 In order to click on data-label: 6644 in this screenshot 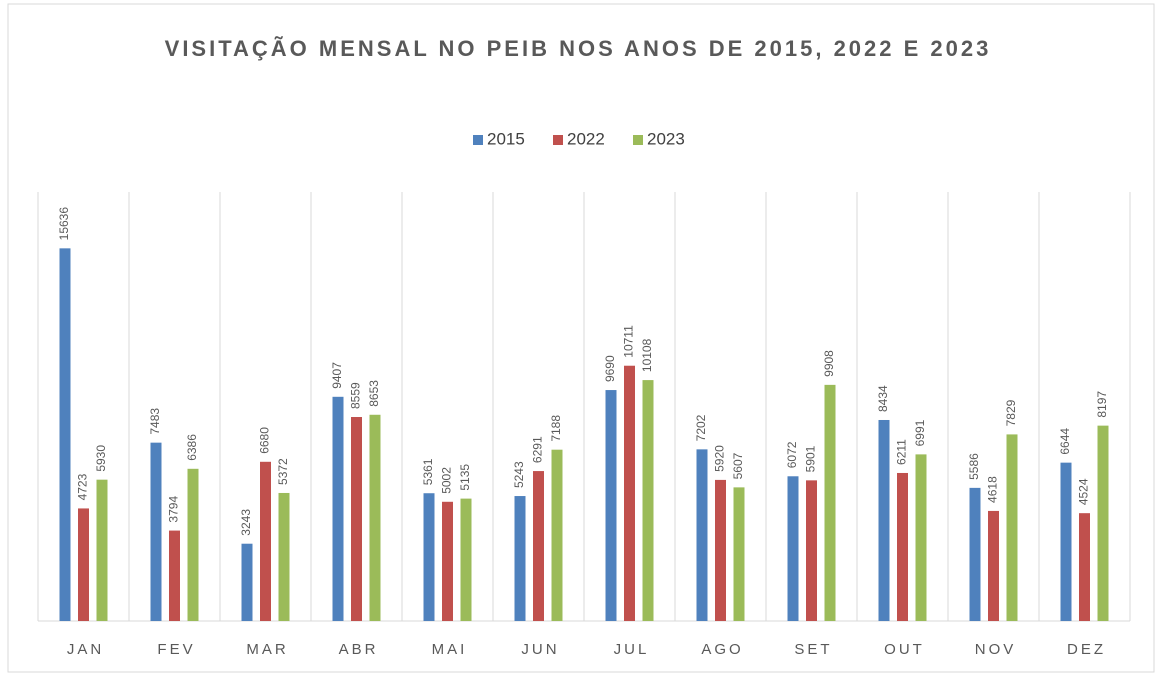, I will do `click(1065, 441)`.